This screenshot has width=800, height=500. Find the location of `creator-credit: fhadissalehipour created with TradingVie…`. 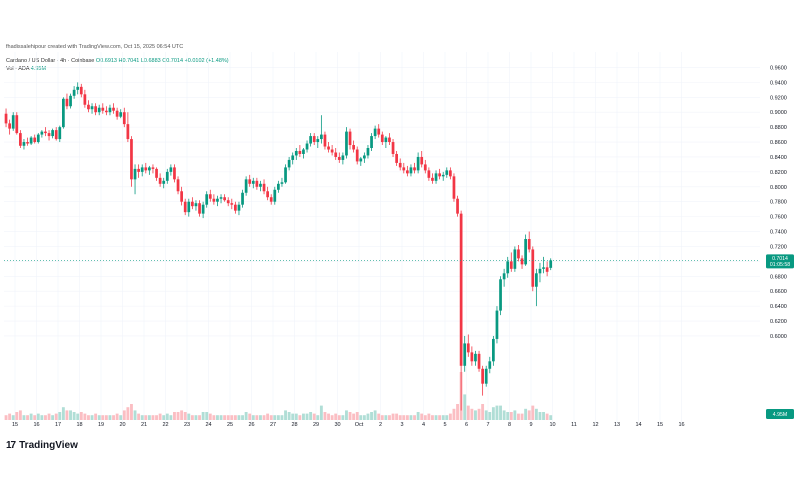

creator-credit: fhadissalehipour created with TradingVie… is located at coordinates (95, 47).